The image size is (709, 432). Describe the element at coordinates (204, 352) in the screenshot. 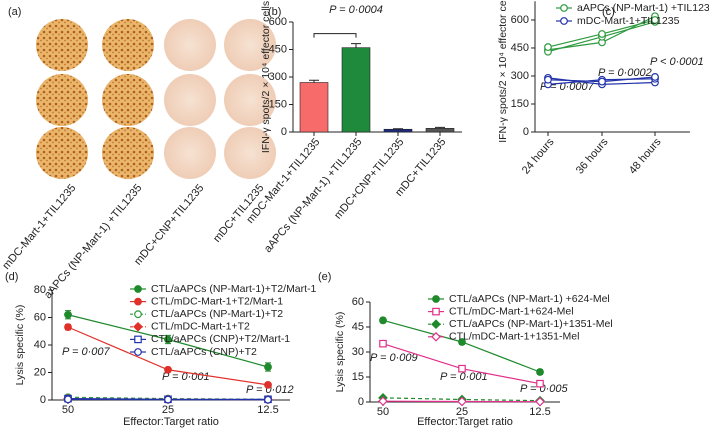

I see `legend-label: CTL/aAPCs (CNP)+T2` at that location.